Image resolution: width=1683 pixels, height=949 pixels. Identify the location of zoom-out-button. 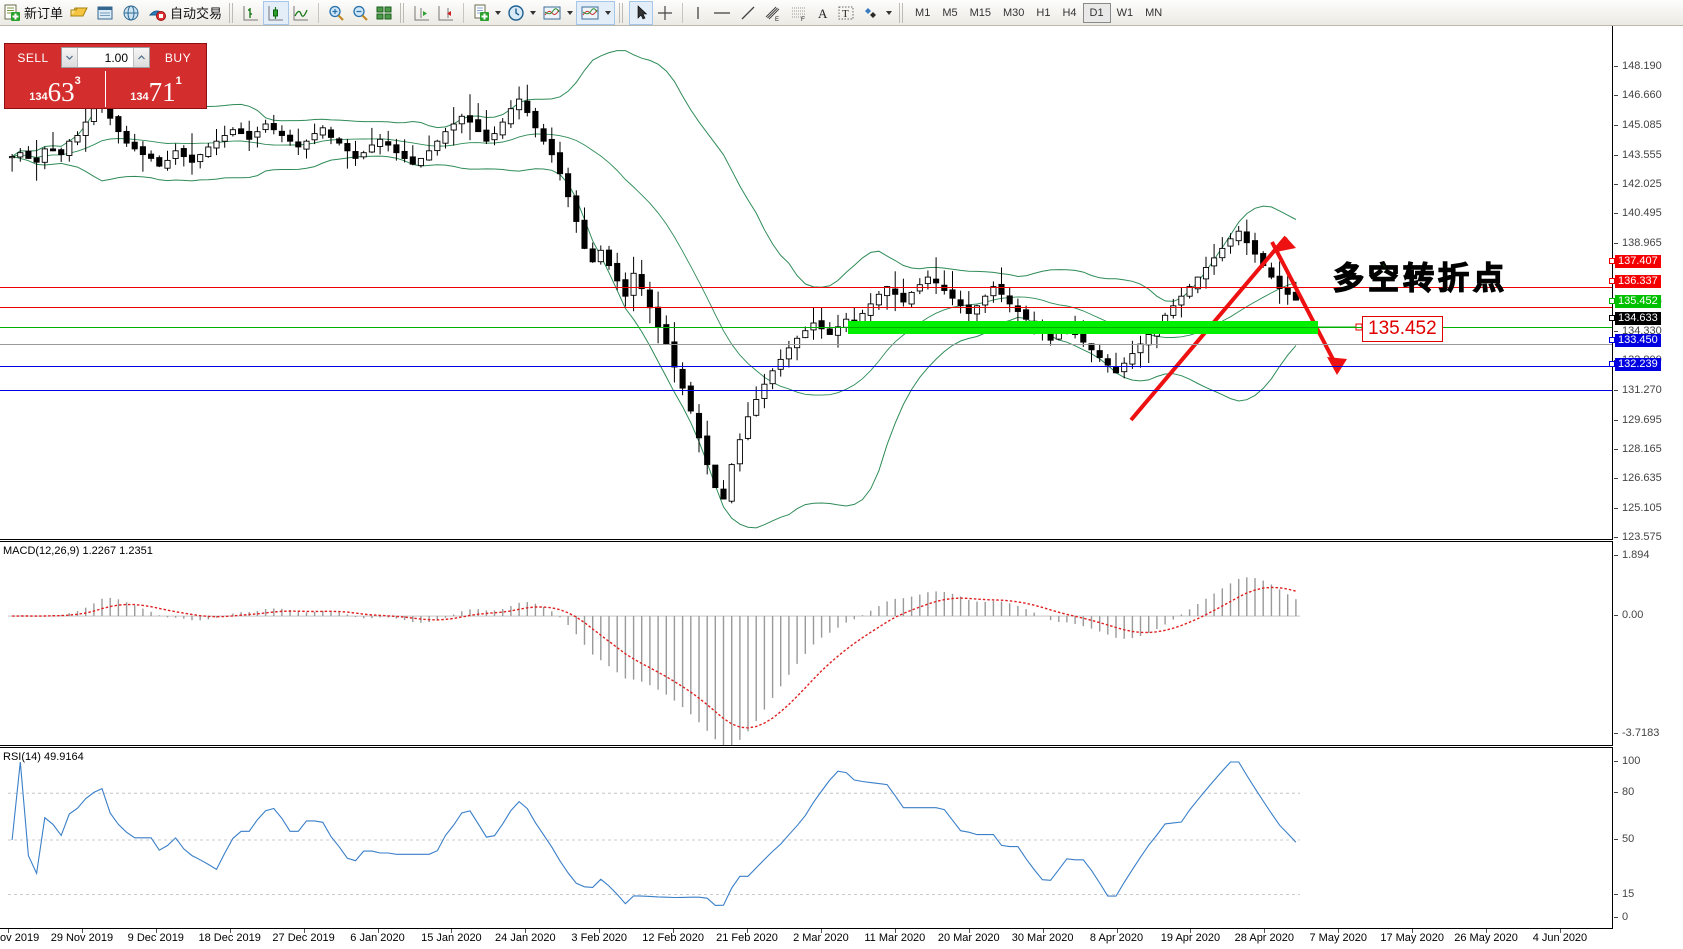
(360, 13).